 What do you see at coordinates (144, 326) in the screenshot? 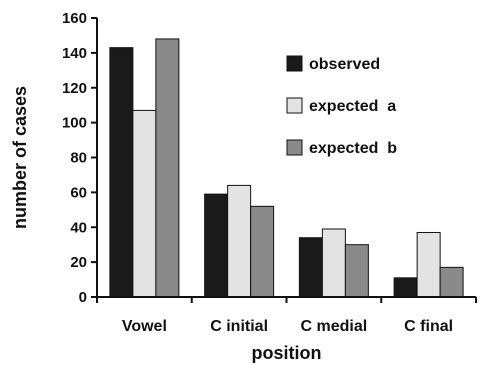
I see `x-category-label: Vowel` at bounding box center [144, 326].